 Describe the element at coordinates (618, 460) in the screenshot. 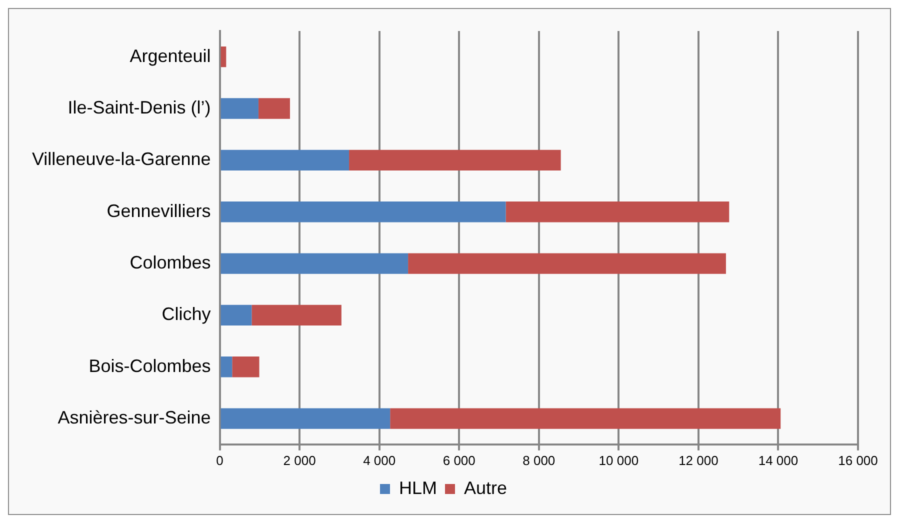

I see `x-tick-label: 10 000` at that location.